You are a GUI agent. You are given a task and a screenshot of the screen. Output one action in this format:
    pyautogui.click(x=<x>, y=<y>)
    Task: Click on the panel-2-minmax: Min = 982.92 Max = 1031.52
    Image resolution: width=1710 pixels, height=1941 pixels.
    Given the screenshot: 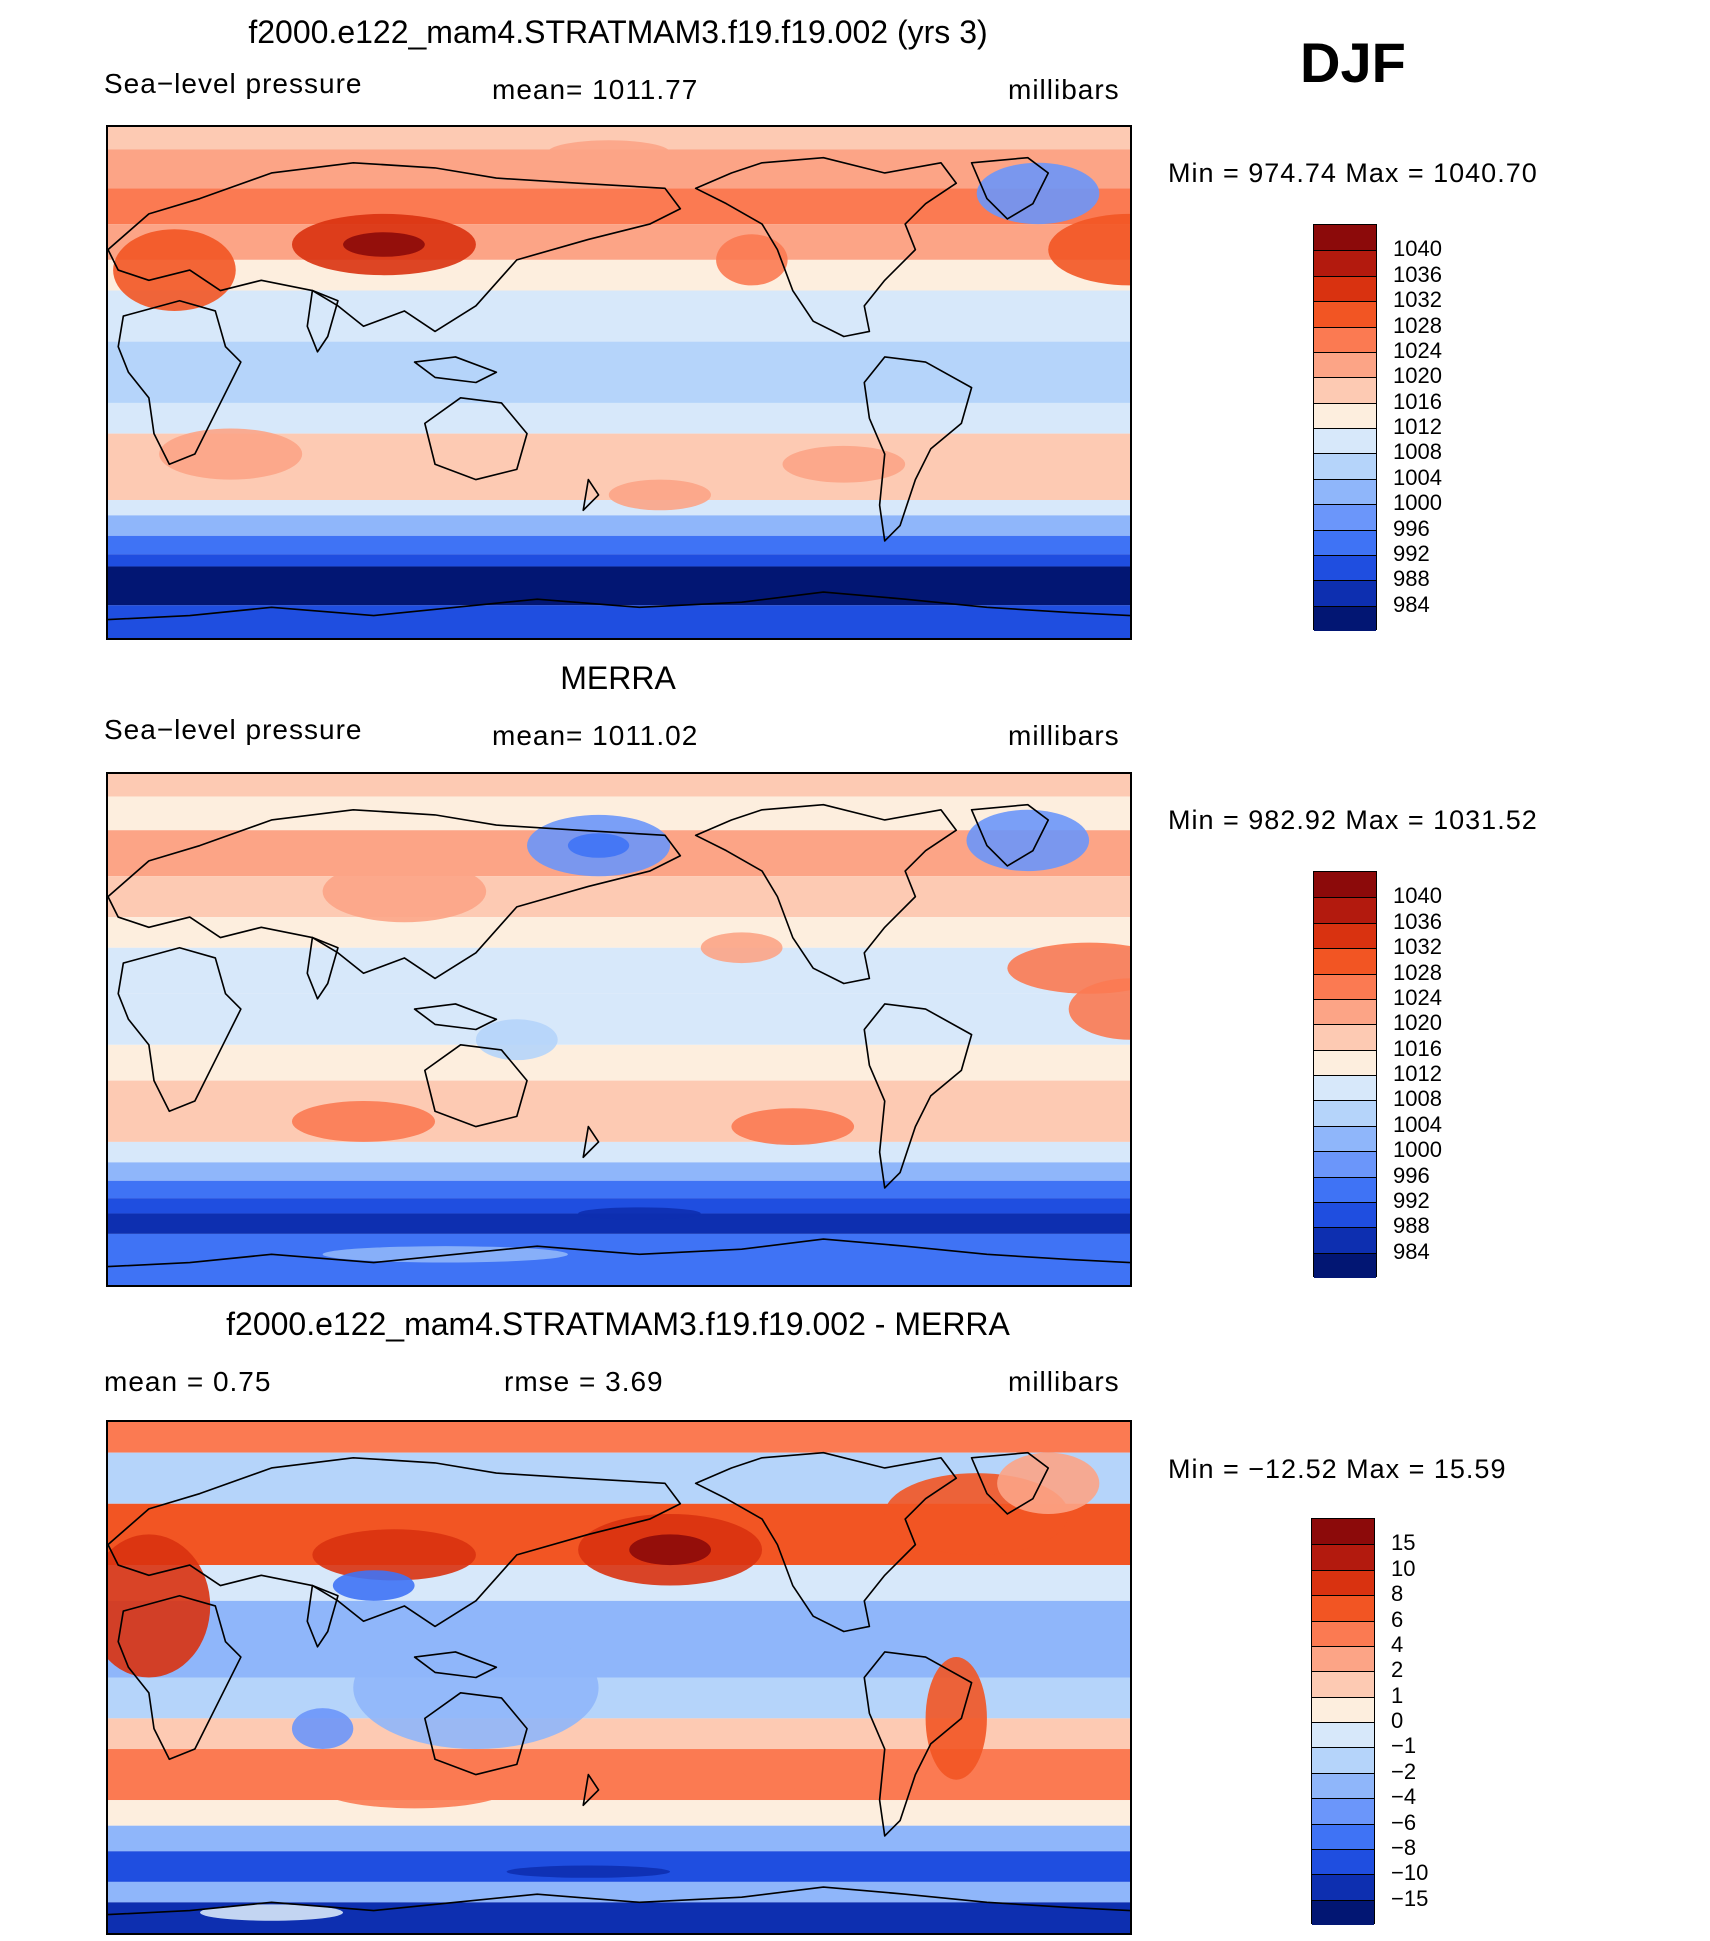 What is the action you would take?
    pyautogui.click(x=1353, y=820)
    